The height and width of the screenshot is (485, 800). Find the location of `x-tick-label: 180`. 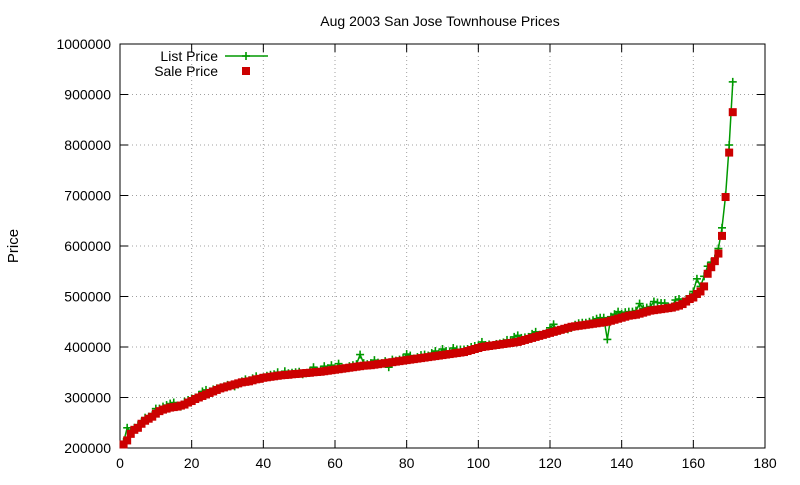

x-tick-label: 180 is located at coordinates (765, 463).